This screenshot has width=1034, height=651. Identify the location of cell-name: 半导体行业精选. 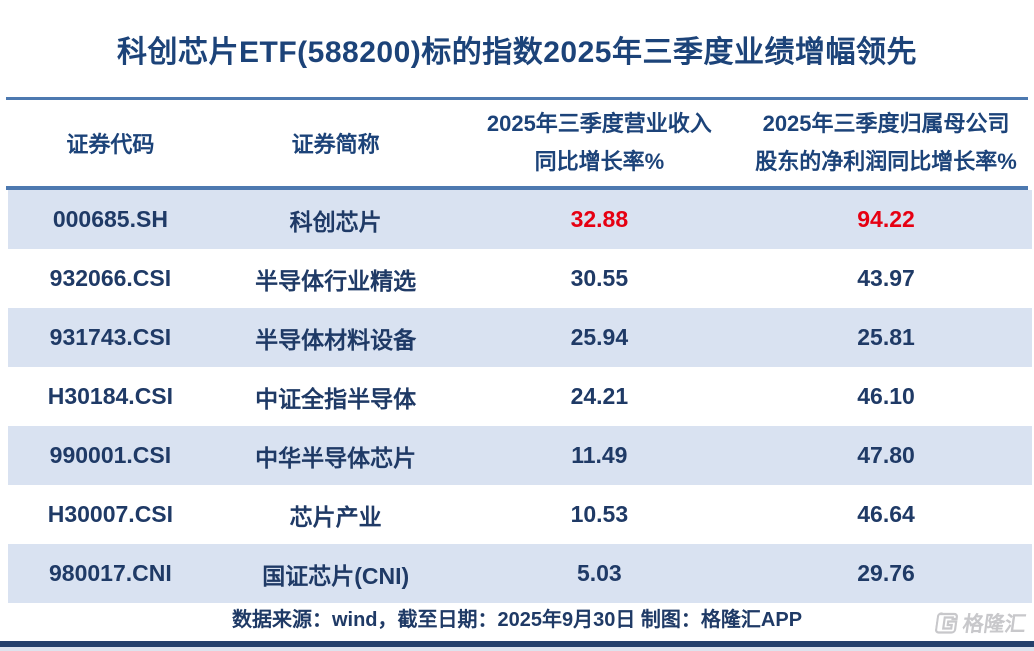
(336, 280).